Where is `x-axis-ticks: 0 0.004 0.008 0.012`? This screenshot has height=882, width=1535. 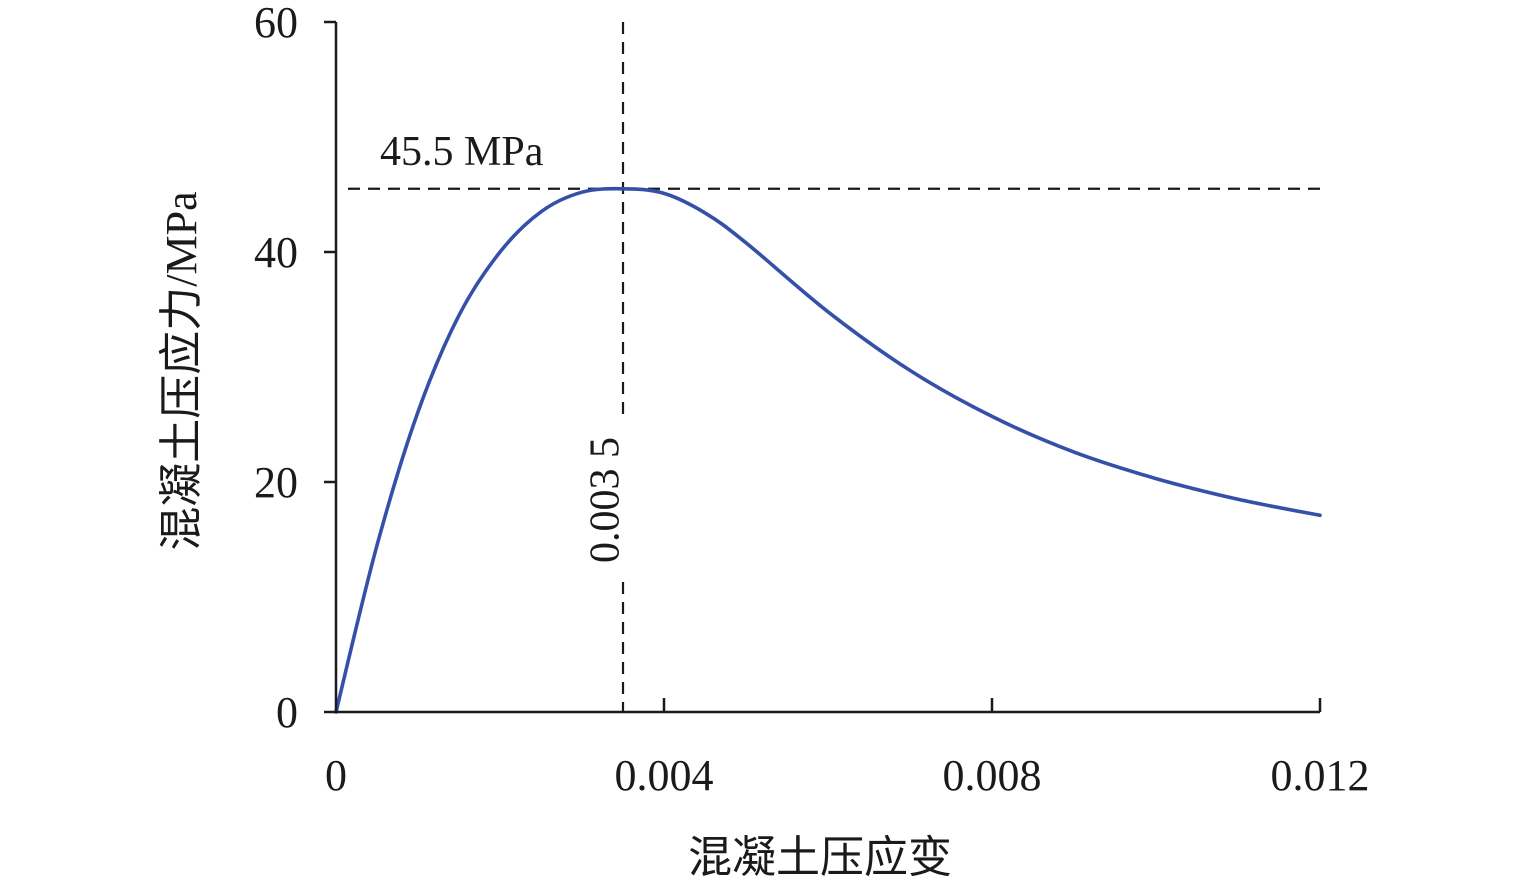
x-axis-ticks: 0 0.004 0.008 0.012 is located at coordinates (847, 749).